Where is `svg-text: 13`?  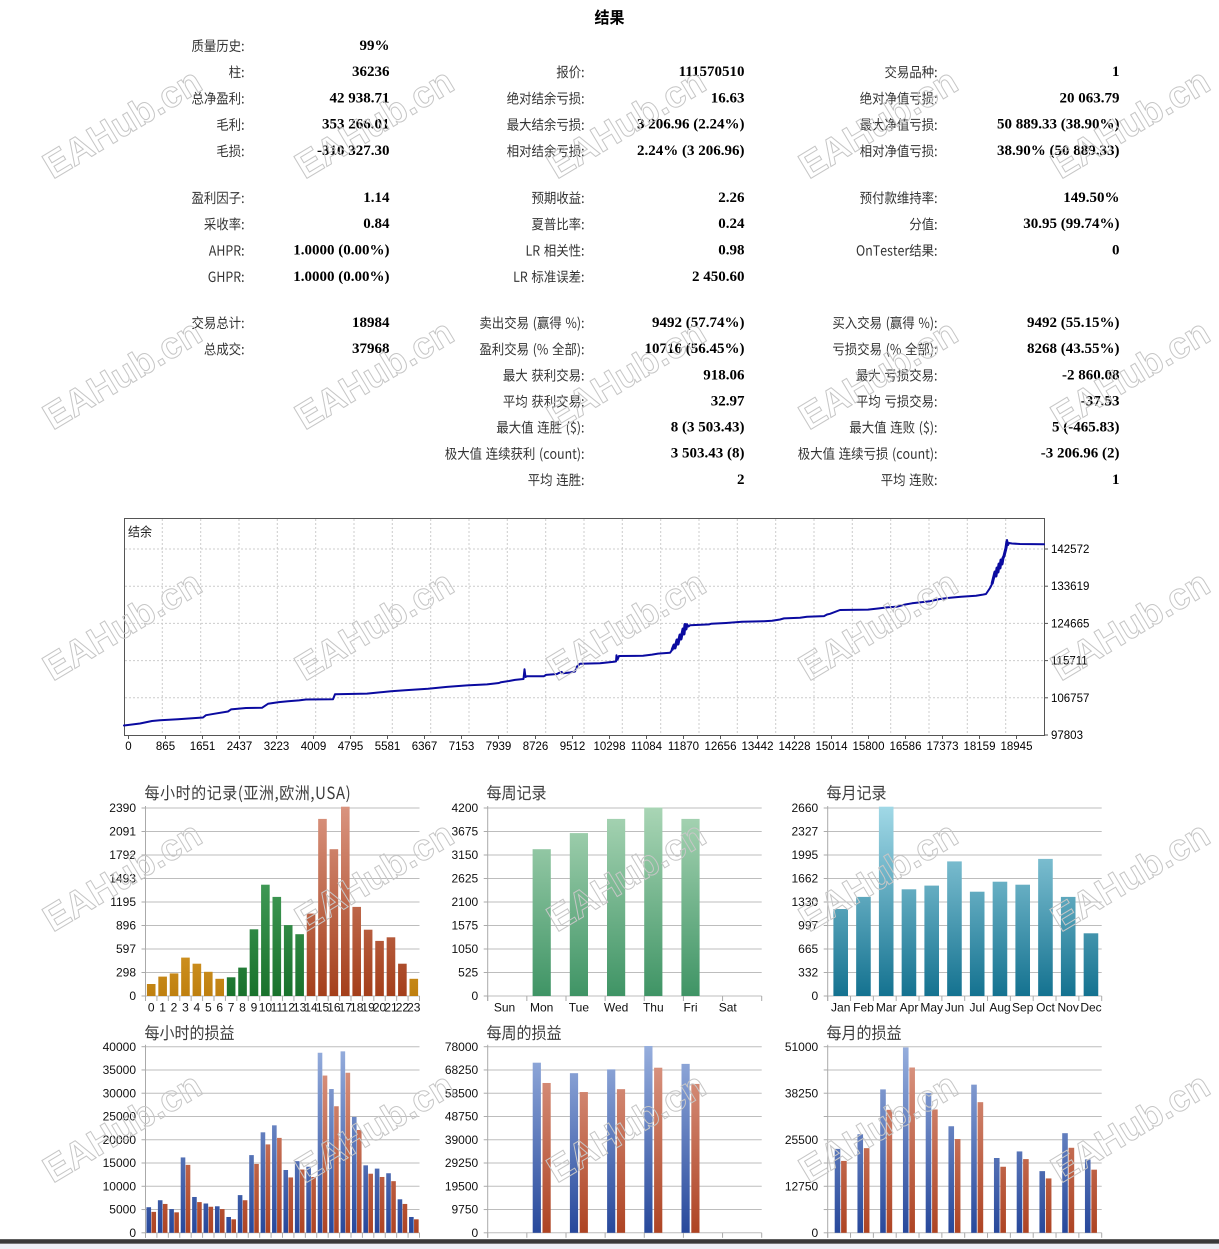 svg-text: 13 is located at coordinates (300, 1008).